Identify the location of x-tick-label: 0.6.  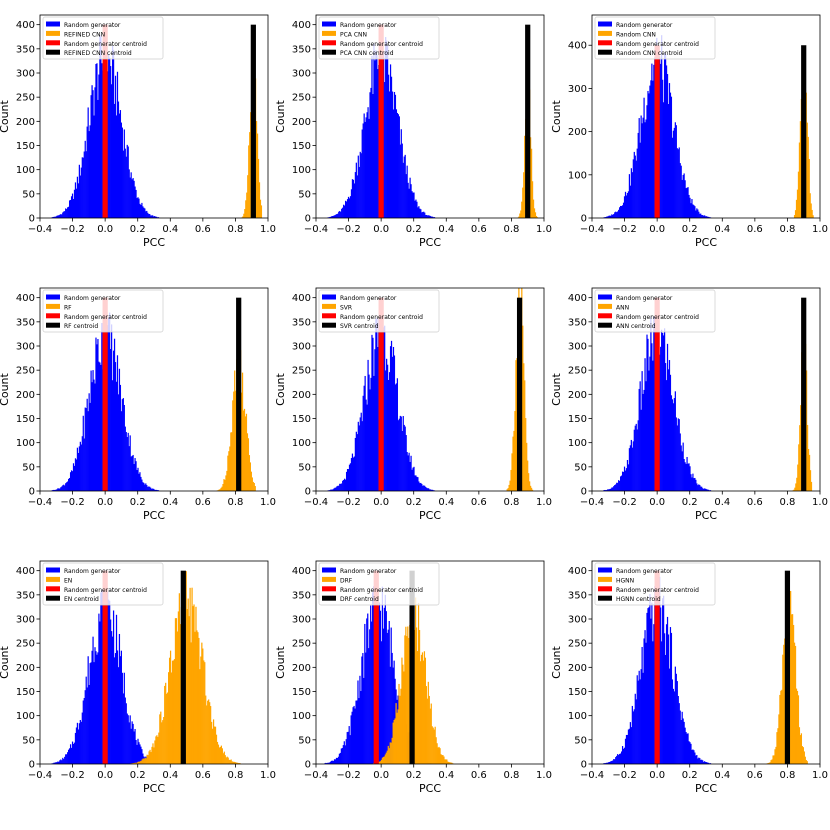
(479, 229).